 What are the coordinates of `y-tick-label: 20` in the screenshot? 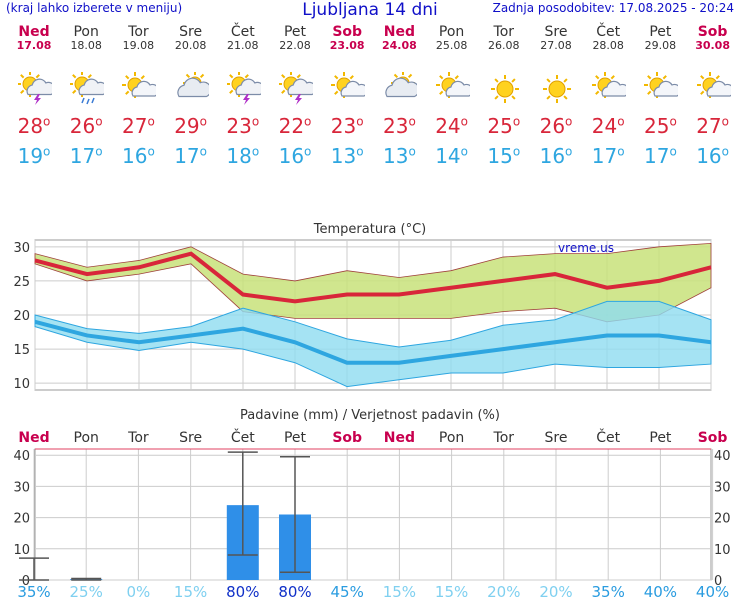 It's located at (21, 316).